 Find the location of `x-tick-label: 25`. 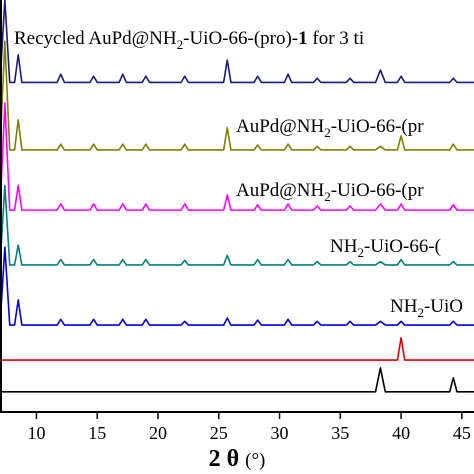

x-tick-label: 25 is located at coordinates (219, 433).